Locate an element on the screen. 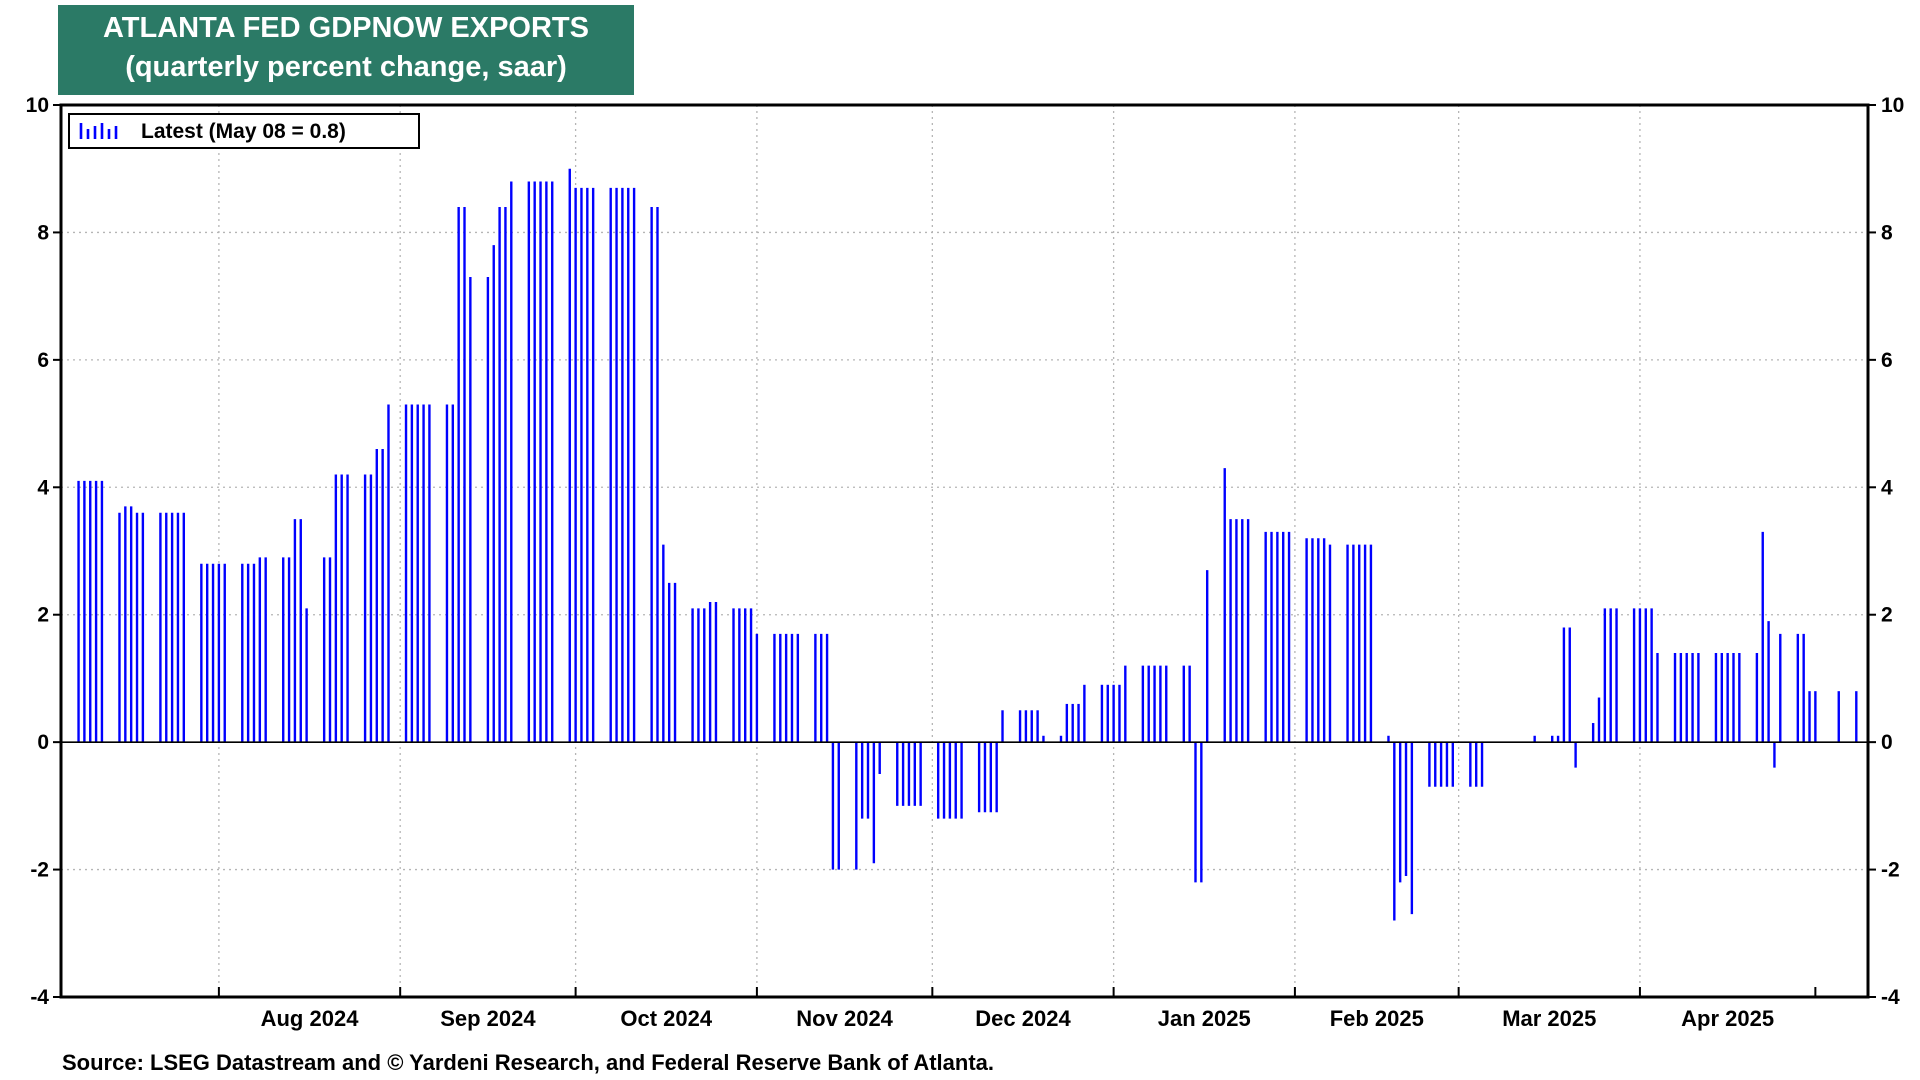 This screenshot has width=1920, height=1080. x-tick-label: Nov 2024 is located at coordinates (844, 1018).